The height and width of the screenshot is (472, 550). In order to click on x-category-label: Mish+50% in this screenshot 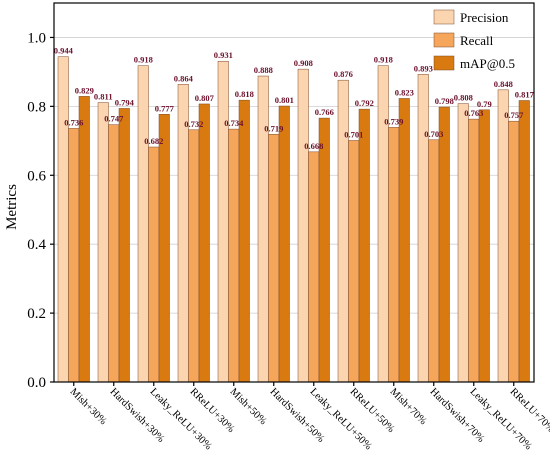, I will do `click(248, 406)`.